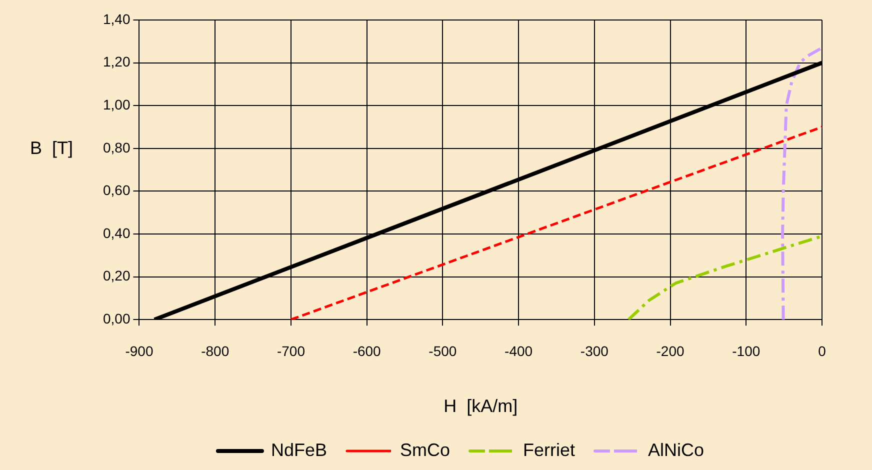  Describe the element at coordinates (518, 350) in the screenshot. I see `x-tick-label: -400` at that location.